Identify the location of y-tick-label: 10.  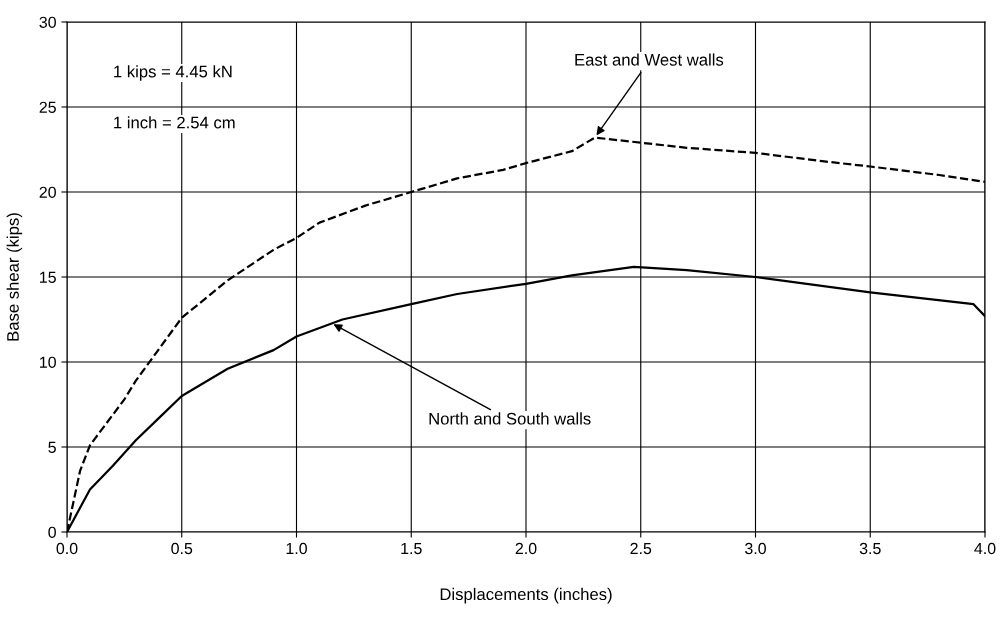
(48, 362).